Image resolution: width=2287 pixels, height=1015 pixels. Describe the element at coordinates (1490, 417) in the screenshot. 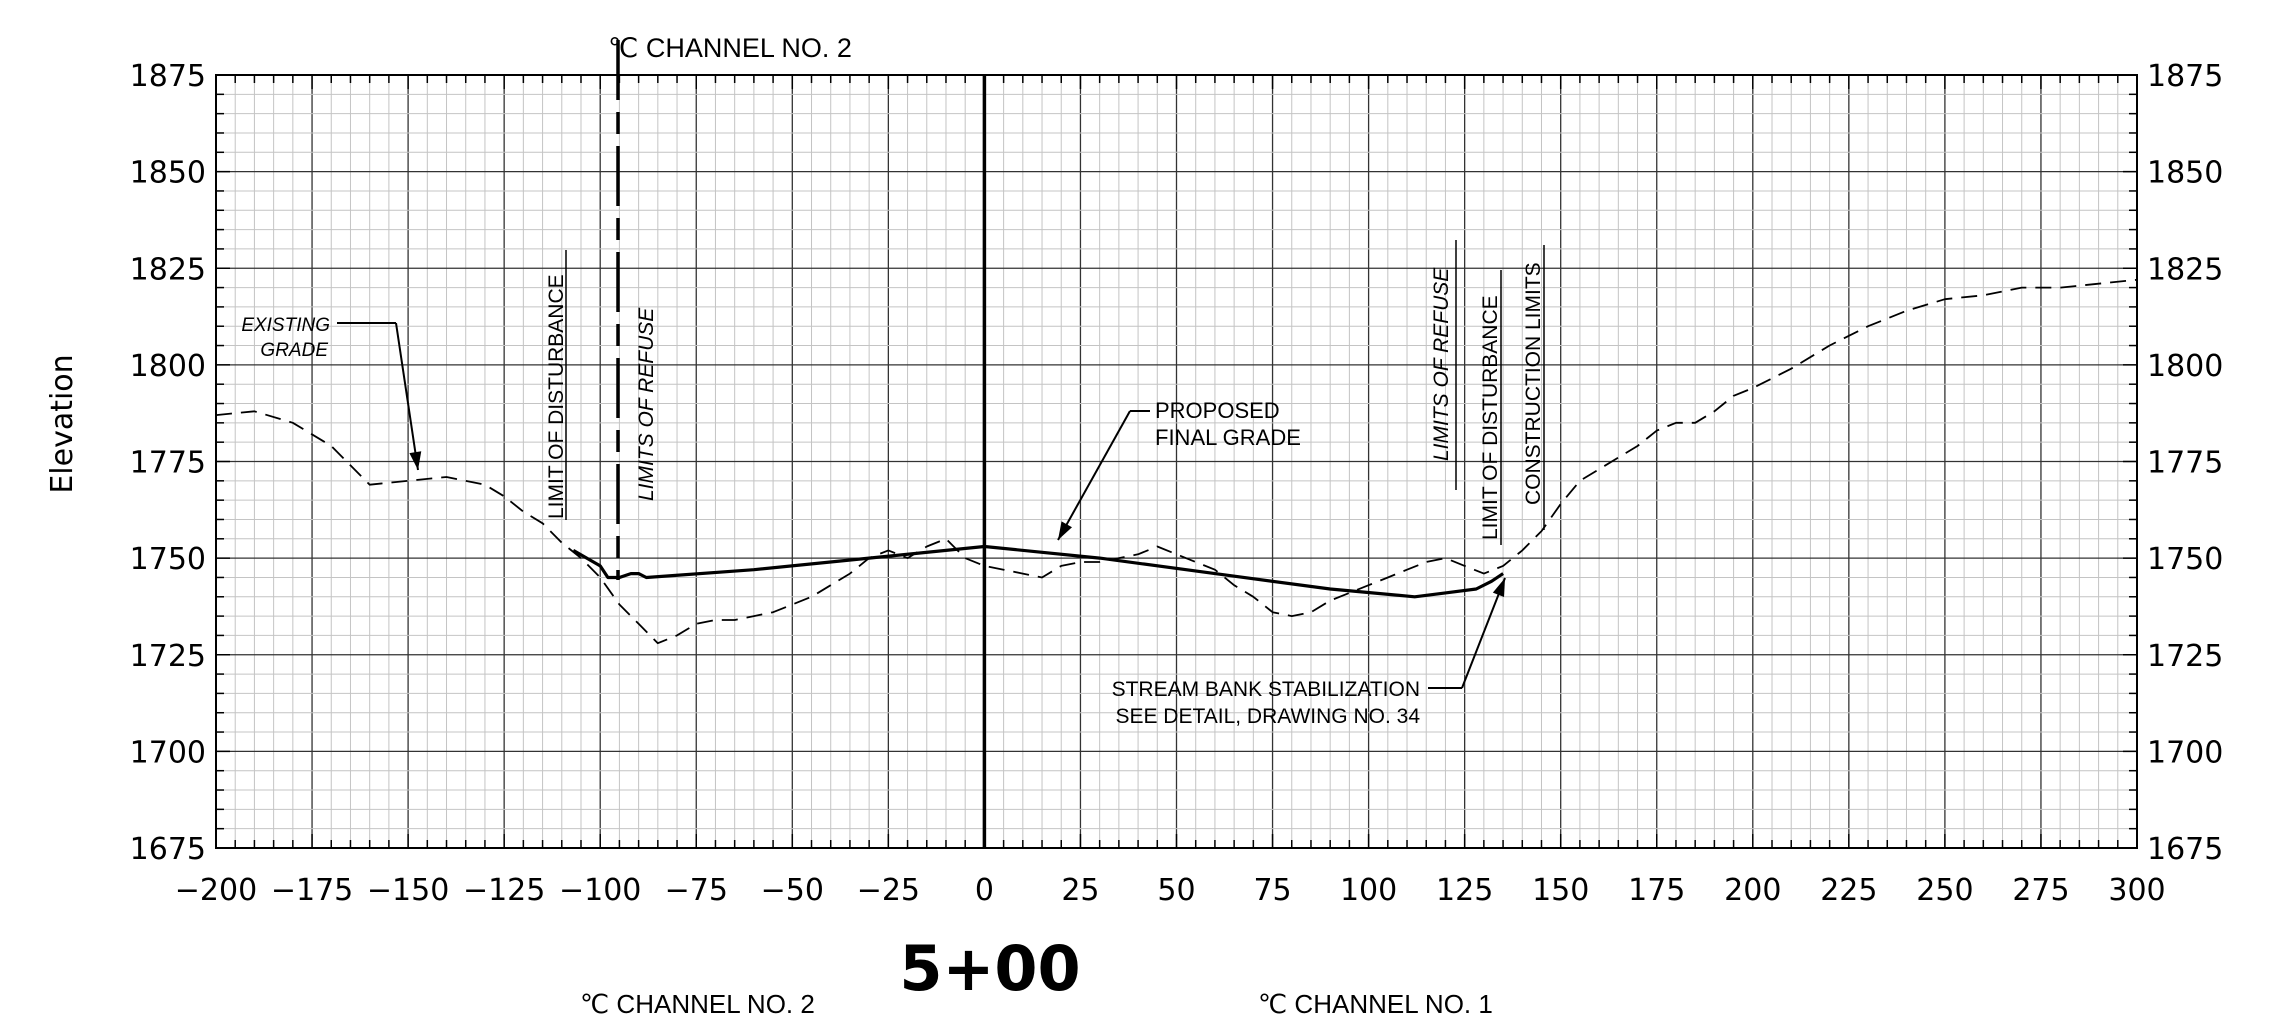

I see `annotation-limit-disturbance-right: LIMIT OF DISTURBANCE` at that location.